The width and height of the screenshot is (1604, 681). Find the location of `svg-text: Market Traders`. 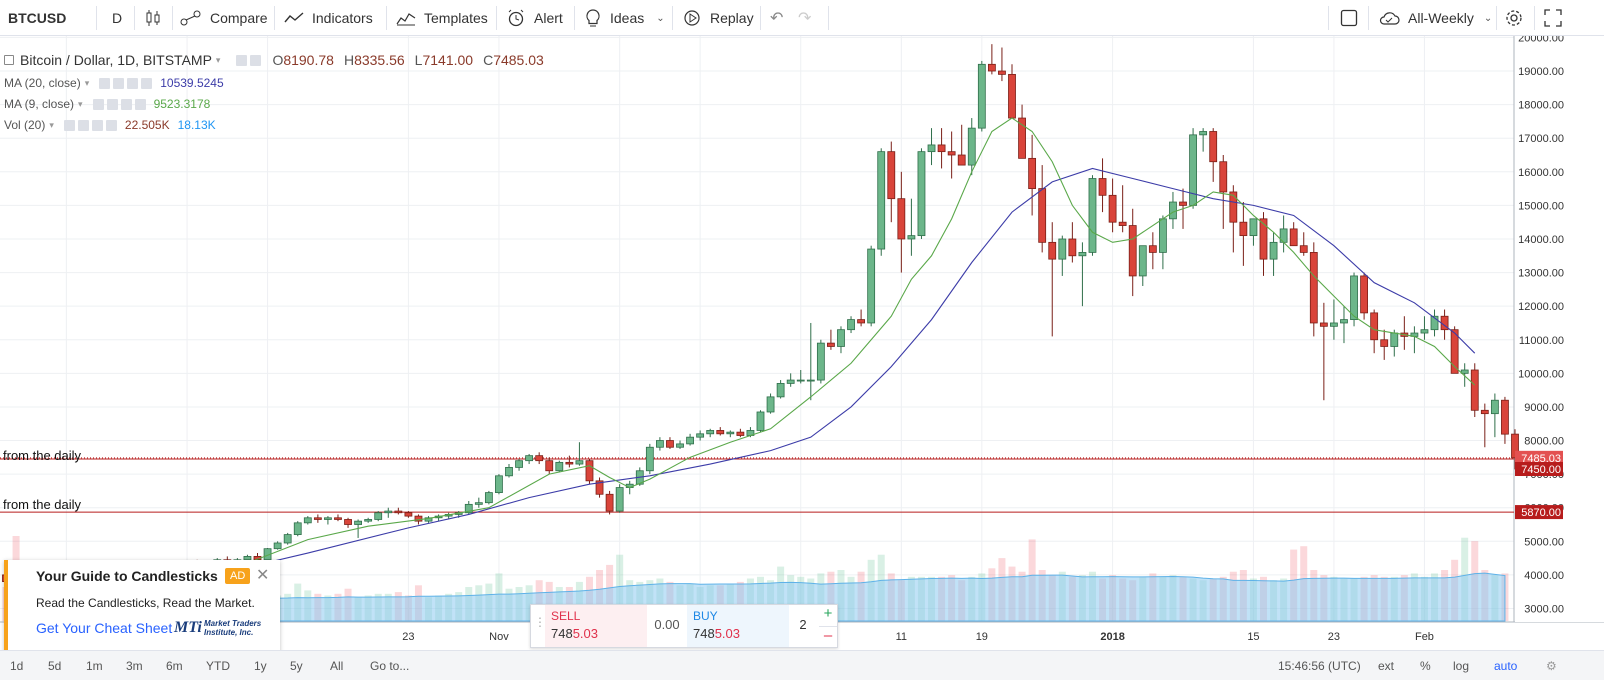

svg-text: Market Traders is located at coordinates (233, 623).